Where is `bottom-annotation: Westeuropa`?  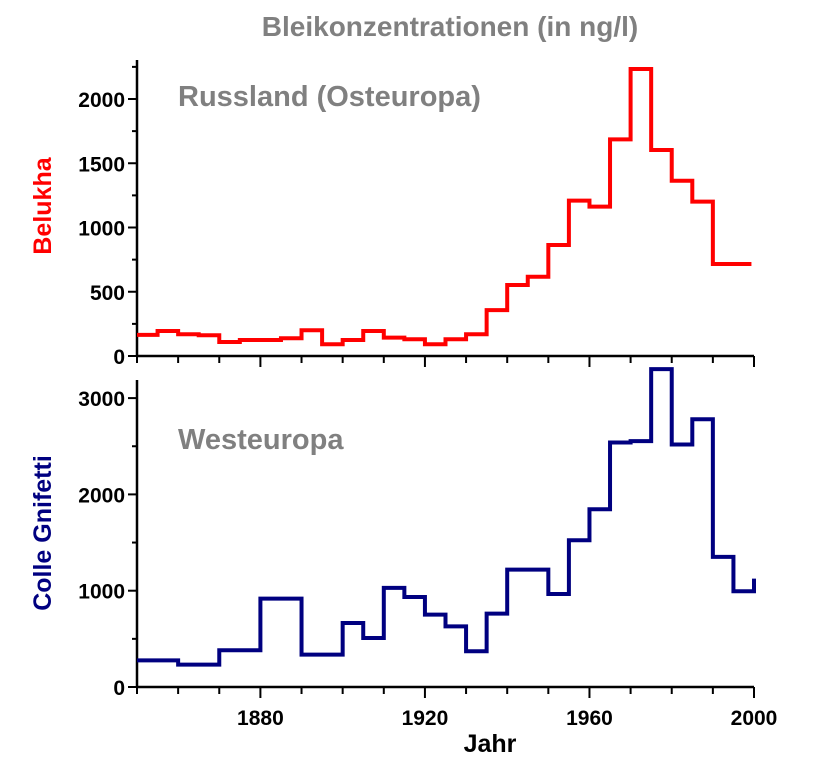
bottom-annotation: Westeuropa is located at coordinates (261, 440).